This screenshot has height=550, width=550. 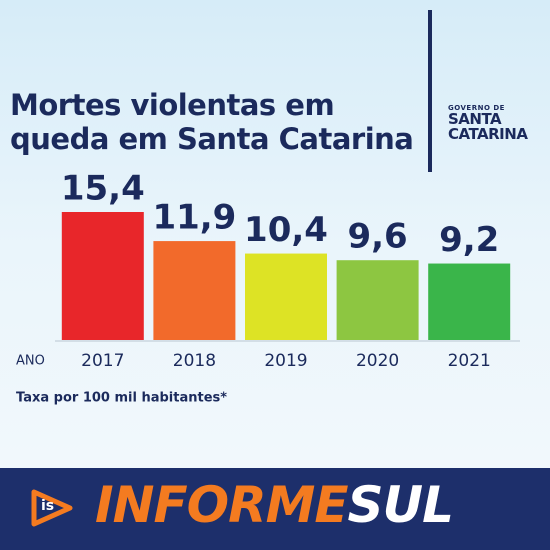 I want to click on icon-text: is, so click(x=48, y=506).